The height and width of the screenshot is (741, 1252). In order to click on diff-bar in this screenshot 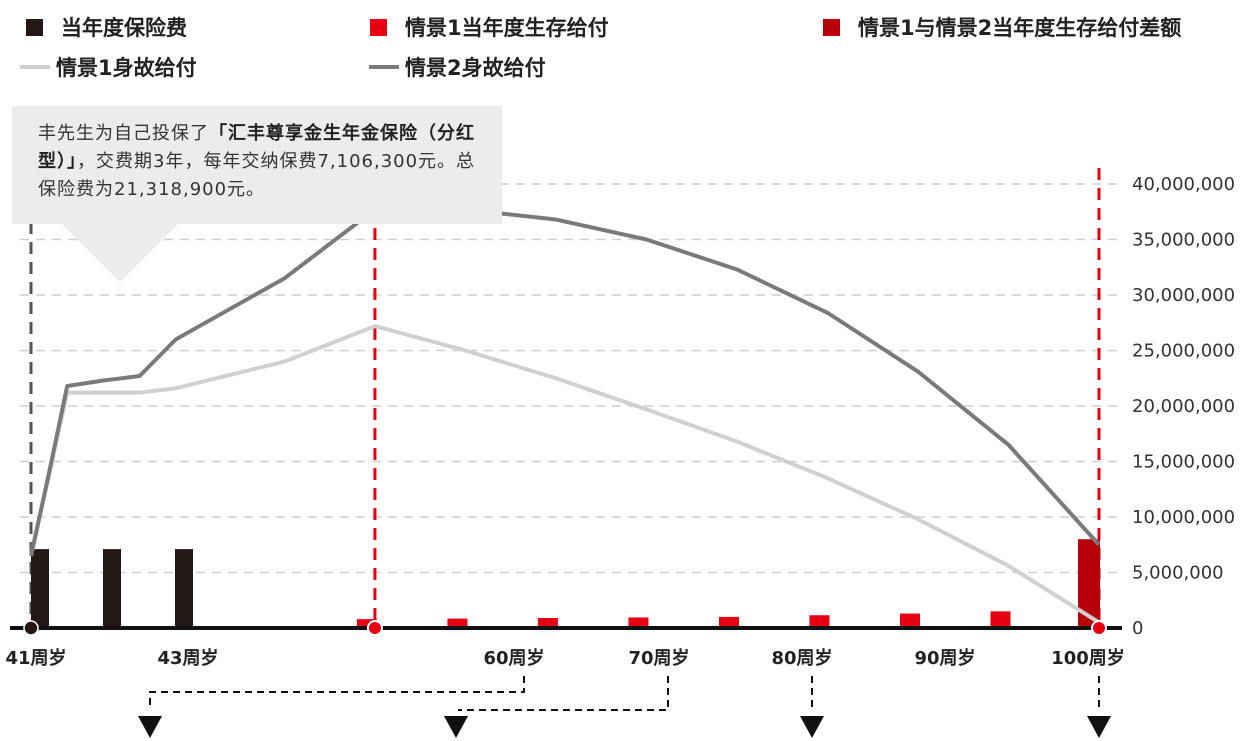, I will do `click(1089, 583)`.